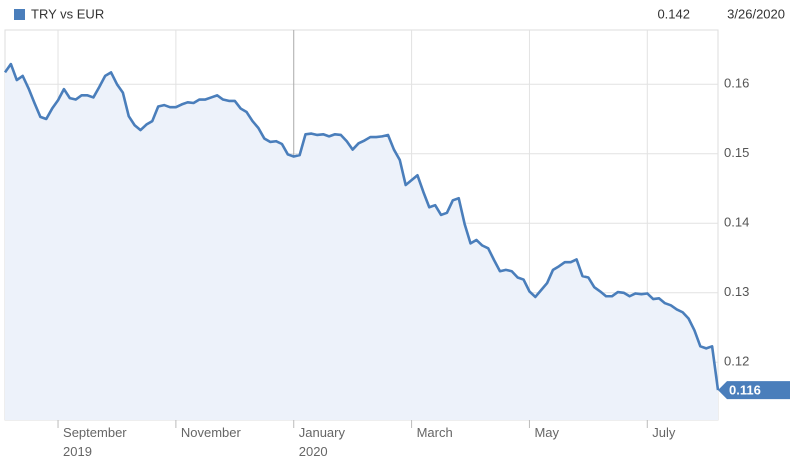 This screenshot has height=465, width=799. I want to click on x-tick-label: September 2019, so click(95, 442).